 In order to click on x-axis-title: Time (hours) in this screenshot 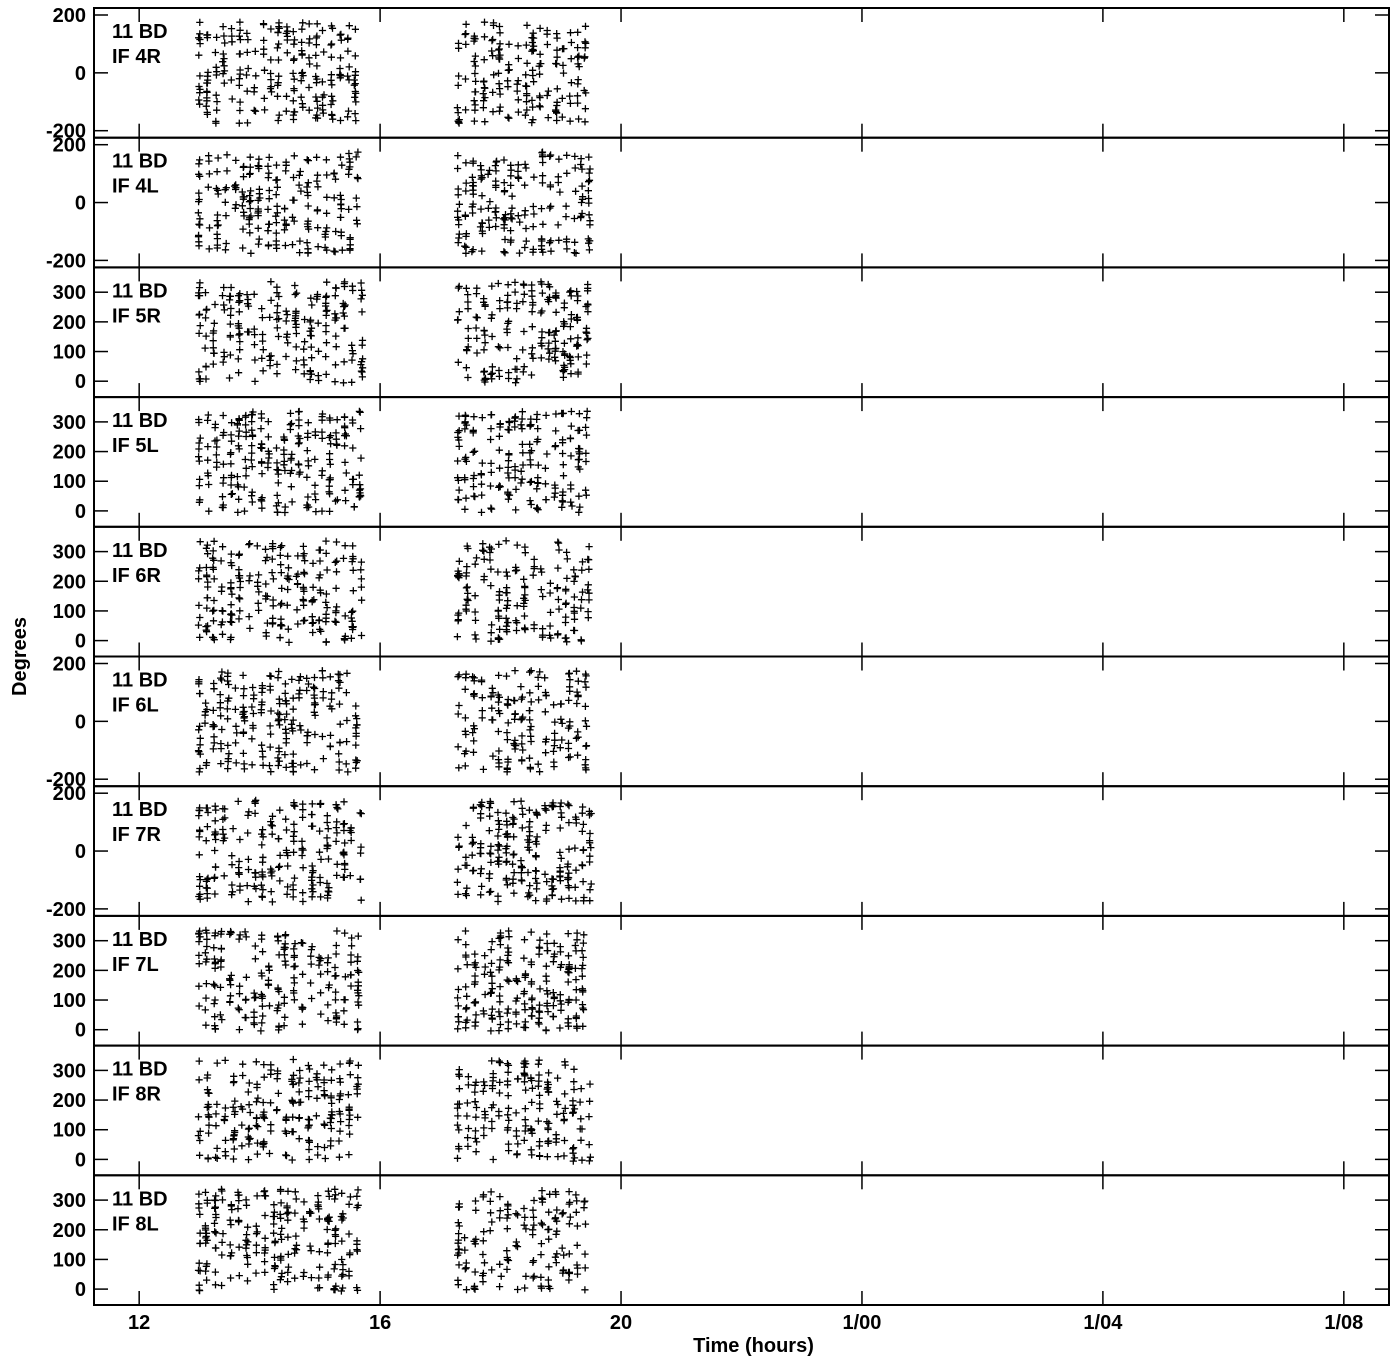, I will do `click(753, 1346)`.